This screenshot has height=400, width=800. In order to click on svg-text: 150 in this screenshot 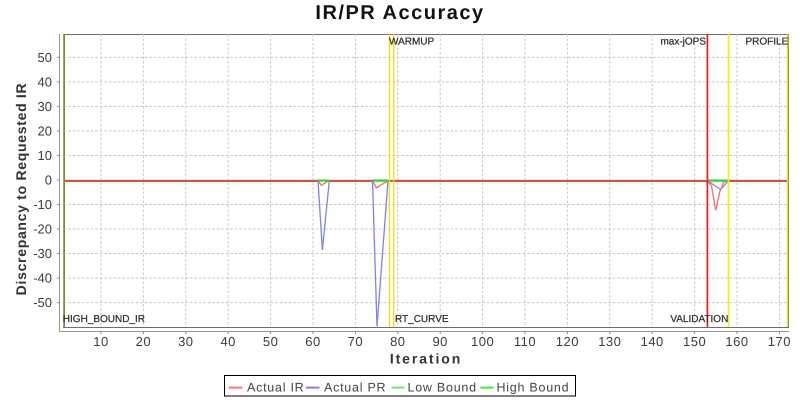, I will do `click(694, 341)`.